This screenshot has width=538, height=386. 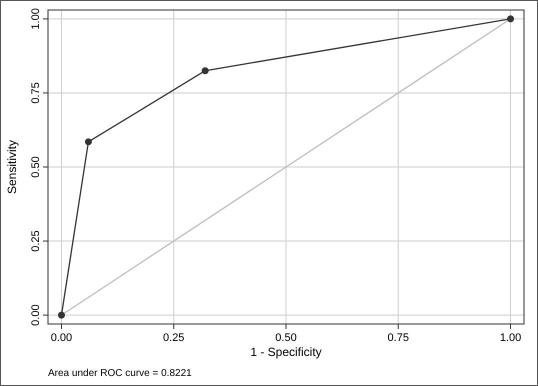 I want to click on y-tick-label: 0.00, so click(x=36, y=315).